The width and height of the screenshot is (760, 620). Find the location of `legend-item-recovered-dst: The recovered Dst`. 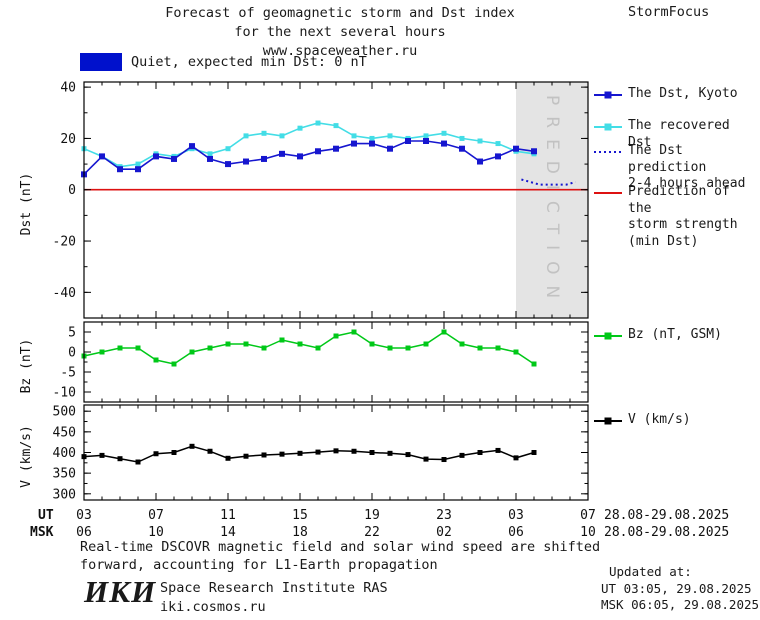

legend-item-recovered-dst: The recovered Dst is located at coordinates (677, 134).